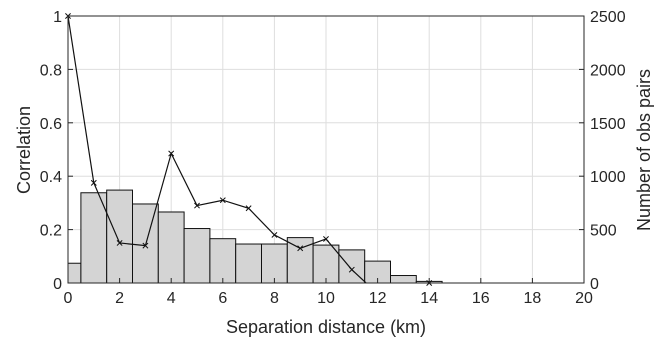 The width and height of the screenshot is (662, 340). Describe the element at coordinates (594, 284) in the screenshot. I see `y2-tick-label: 0` at that location.